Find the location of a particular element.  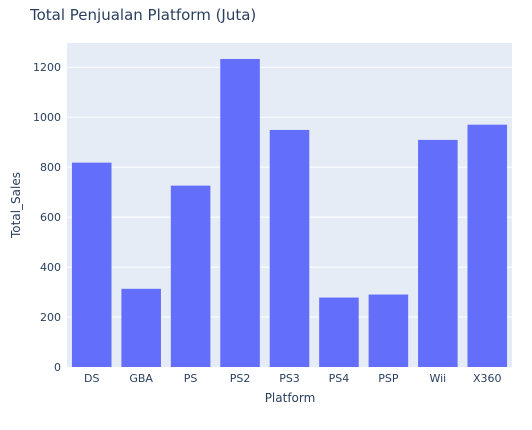

bar-gba is located at coordinates (141, 327).